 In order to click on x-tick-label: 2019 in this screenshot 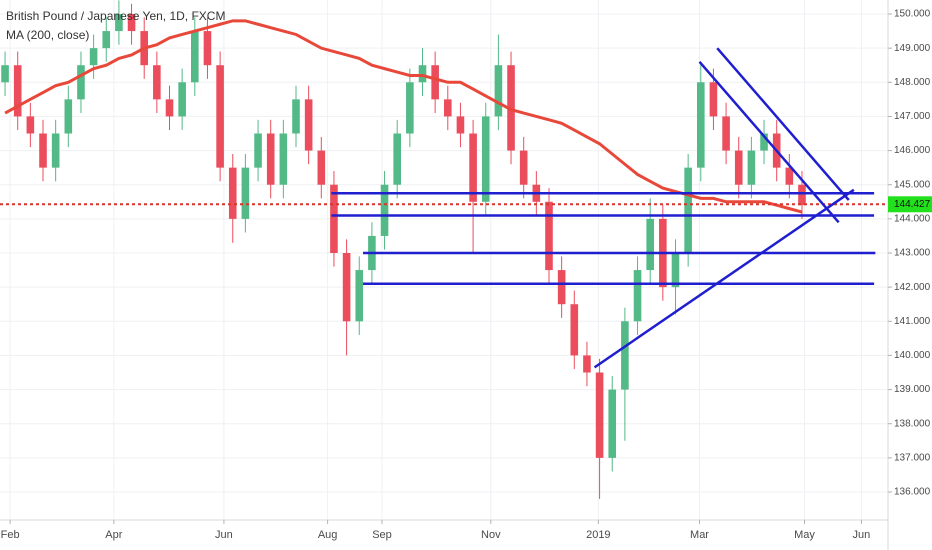, I will do `click(598, 535)`.